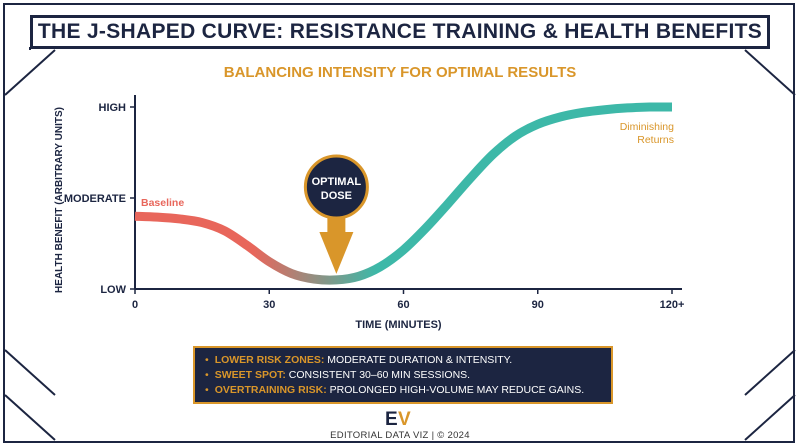 Image resolution: width=800 pixels, height=447 pixels. I want to click on legend-text: CONSISTENT 30–60 MIN SESSIONS., so click(378, 375).